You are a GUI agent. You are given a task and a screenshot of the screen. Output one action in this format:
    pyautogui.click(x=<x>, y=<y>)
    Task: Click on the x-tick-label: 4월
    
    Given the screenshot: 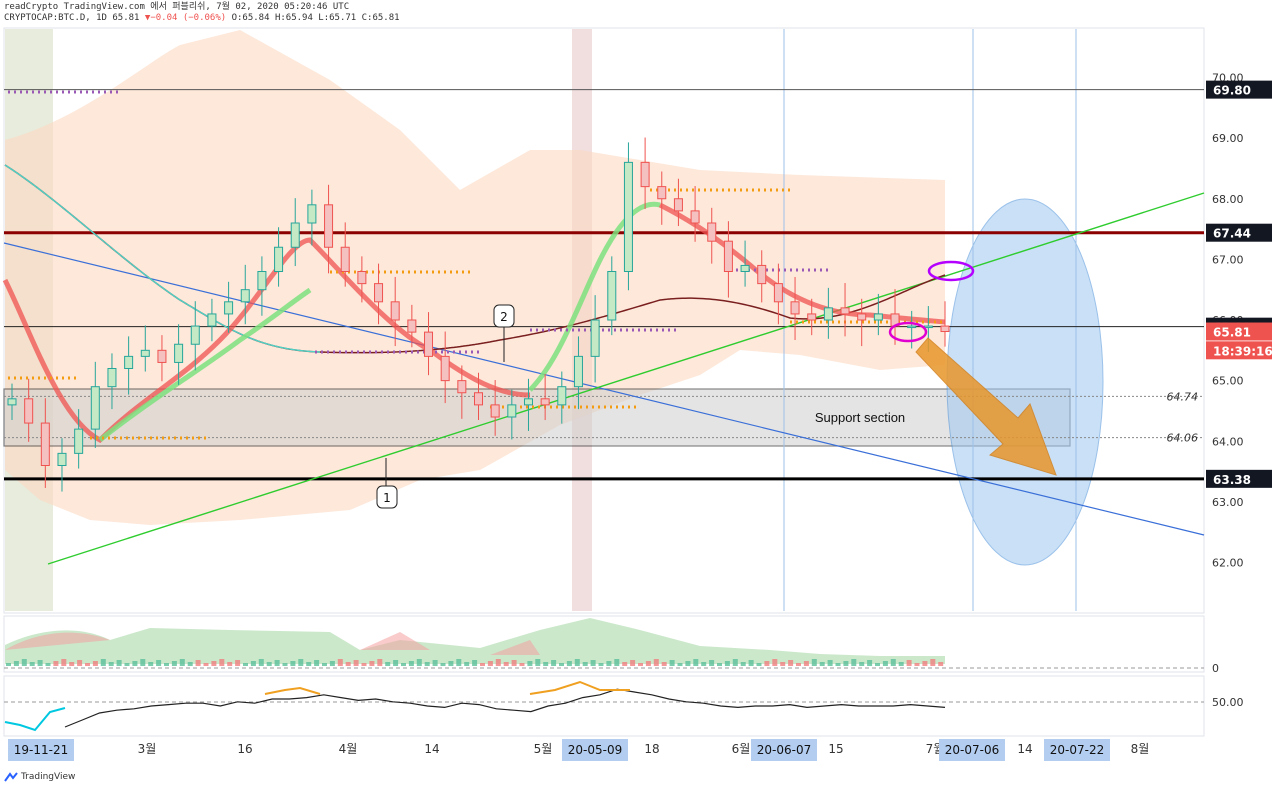 What is the action you would take?
    pyautogui.click(x=348, y=749)
    